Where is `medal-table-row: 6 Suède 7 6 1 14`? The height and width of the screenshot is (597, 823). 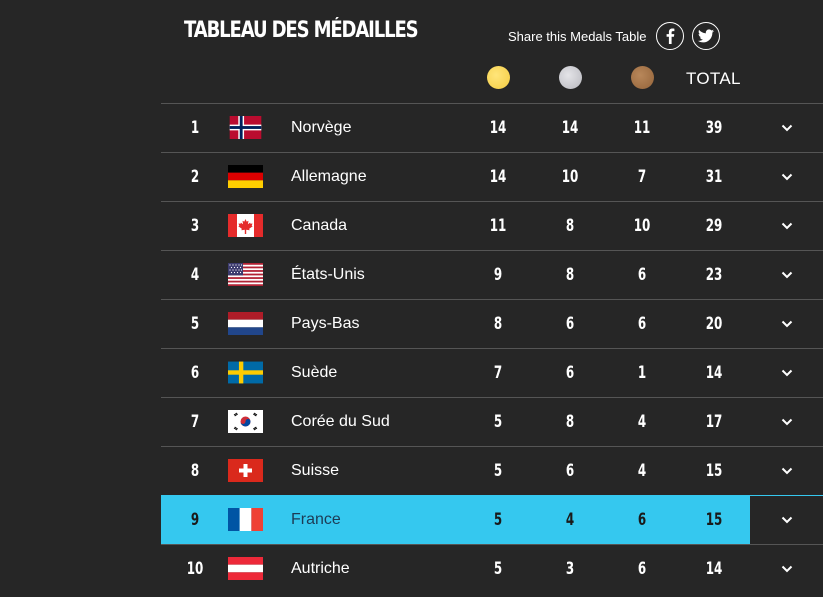 medal-table-row: 6 Suède 7 6 1 14 is located at coordinates (492, 372).